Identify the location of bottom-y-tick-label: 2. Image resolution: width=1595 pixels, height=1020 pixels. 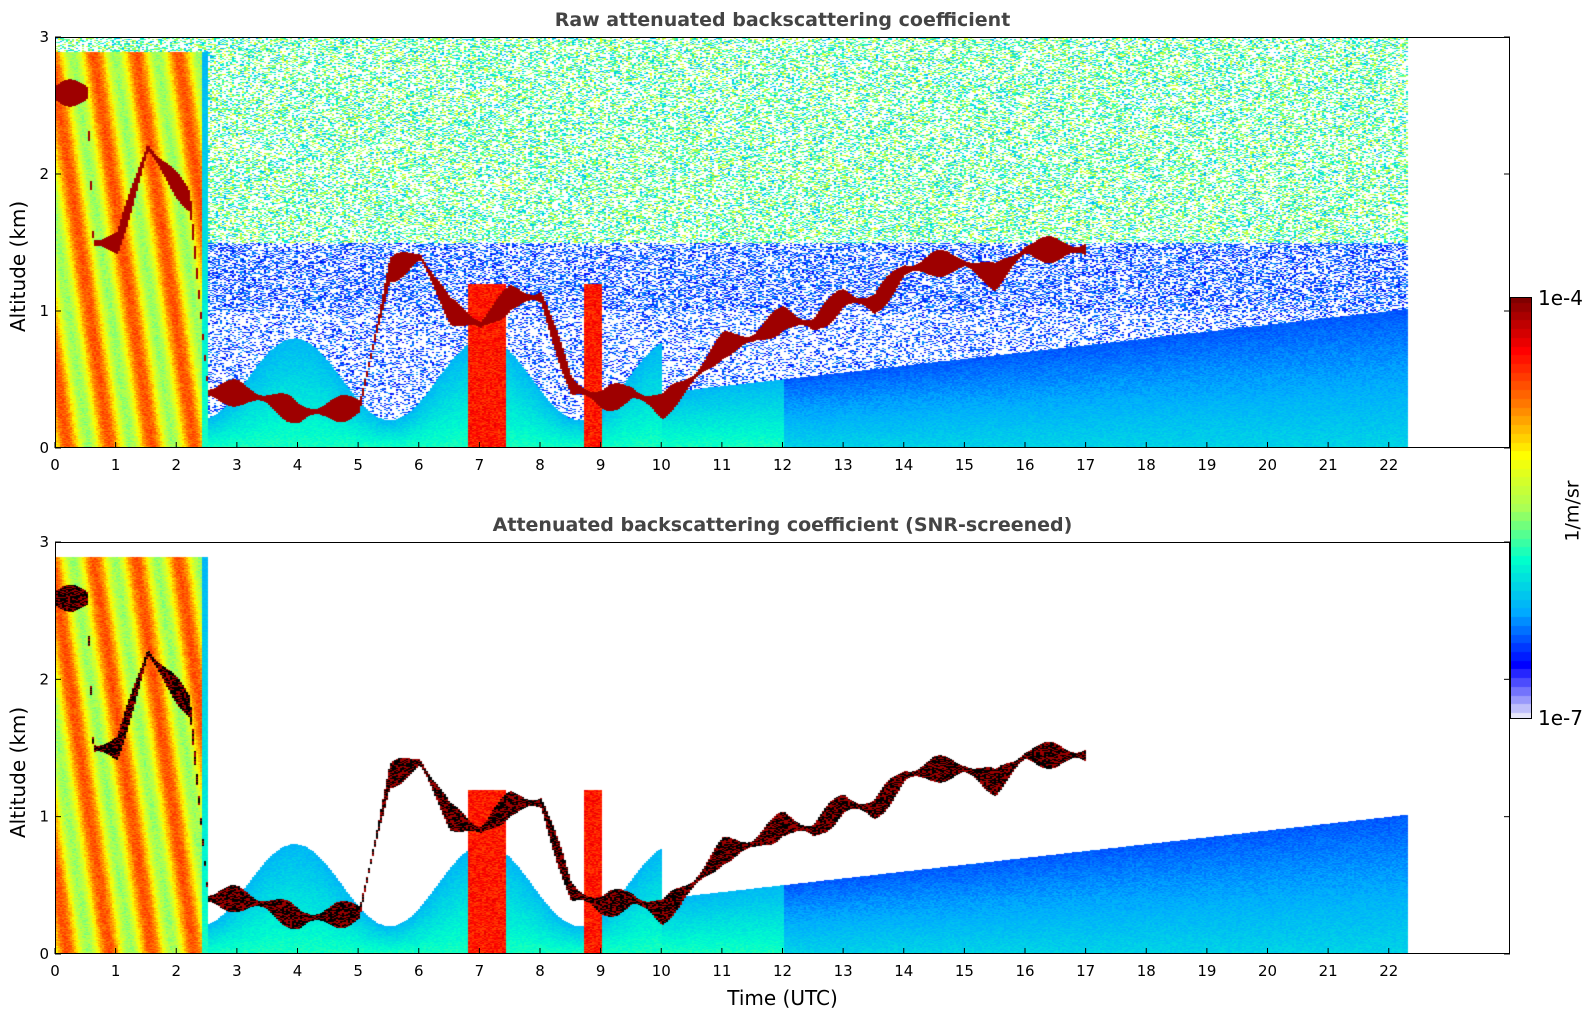
(44, 679).